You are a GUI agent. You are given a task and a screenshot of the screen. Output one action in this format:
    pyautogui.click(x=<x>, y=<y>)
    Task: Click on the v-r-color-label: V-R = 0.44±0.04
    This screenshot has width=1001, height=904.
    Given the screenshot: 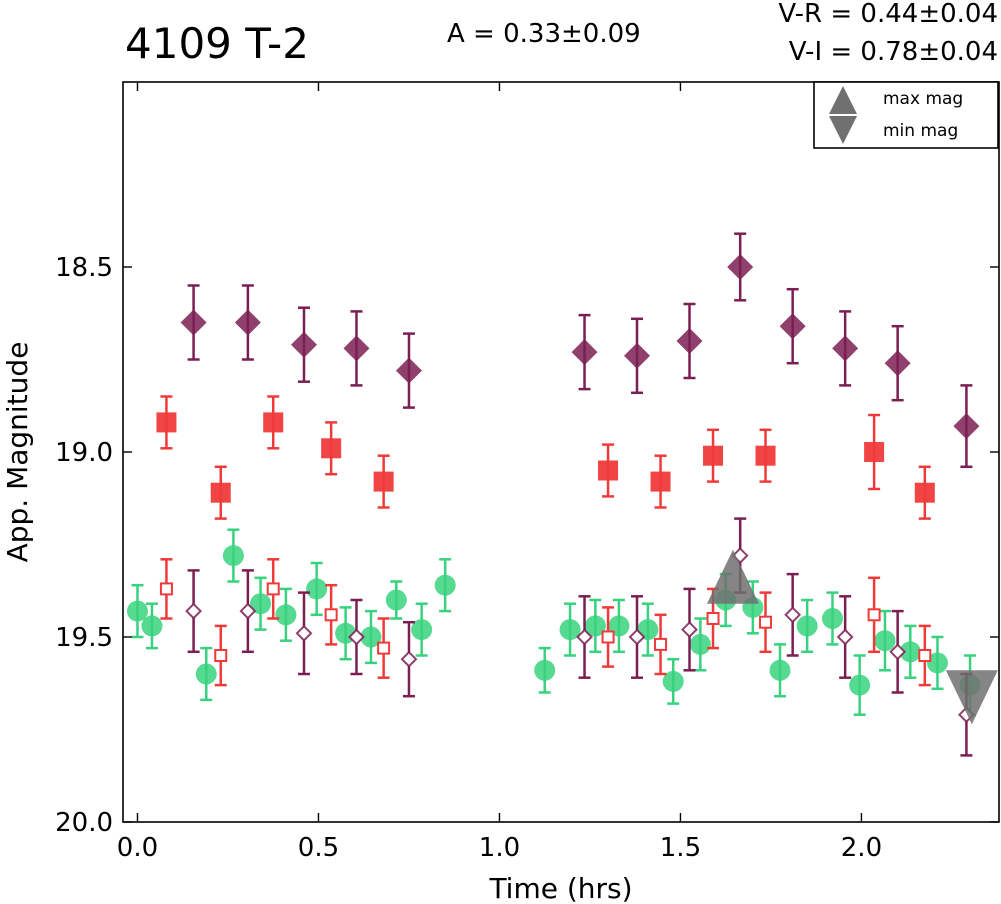 What is the action you would take?
    pyautogui.click(x=888, y=14)
    